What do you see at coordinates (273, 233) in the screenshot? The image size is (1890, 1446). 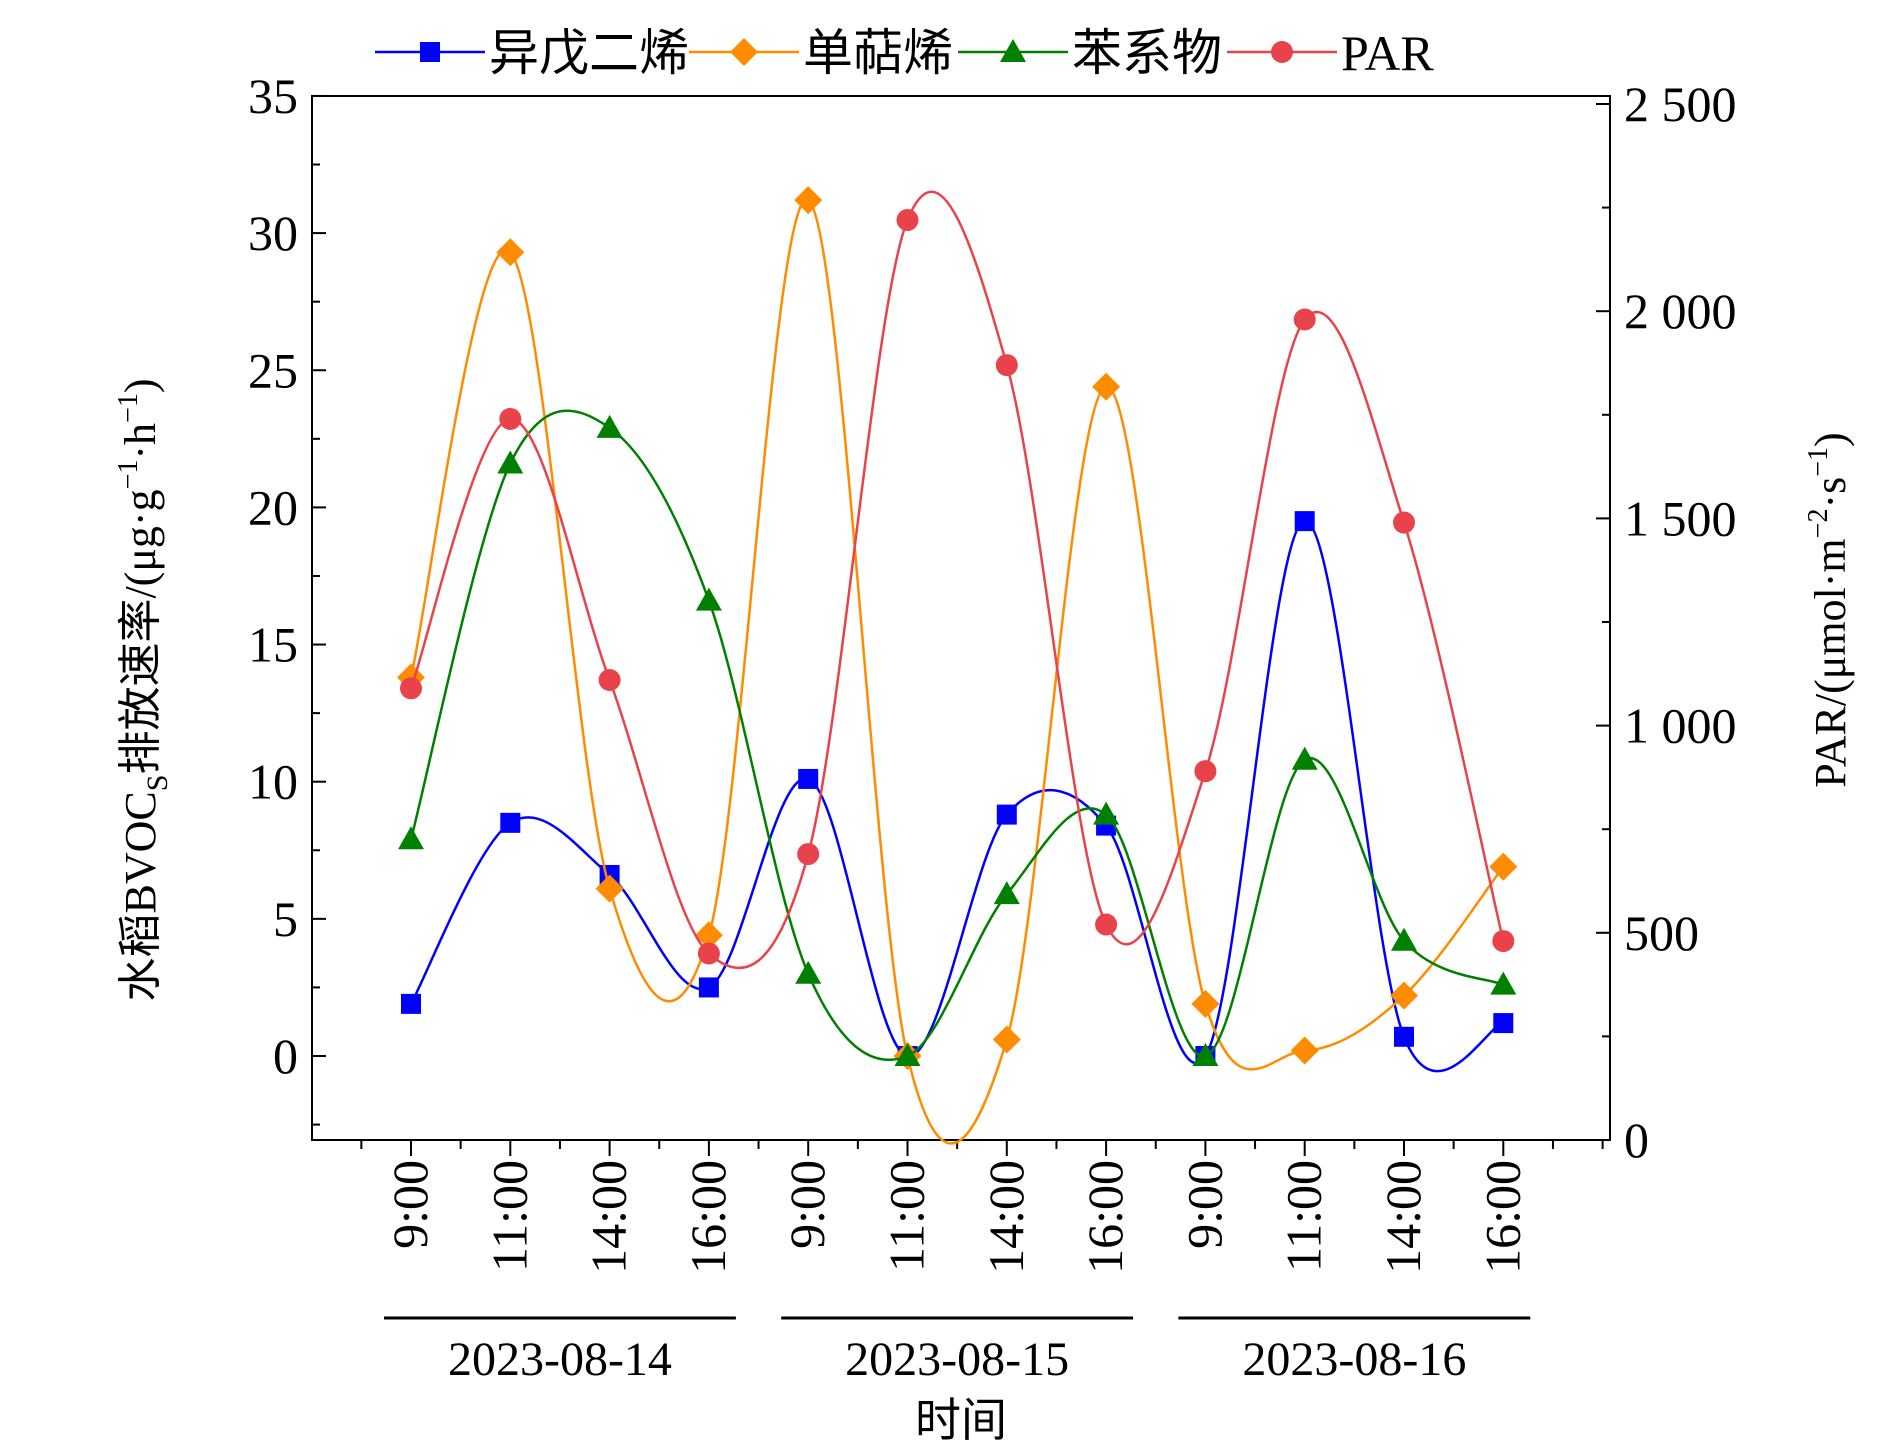 I see `left-tick-label: 30` at bounding box center [273, 233].